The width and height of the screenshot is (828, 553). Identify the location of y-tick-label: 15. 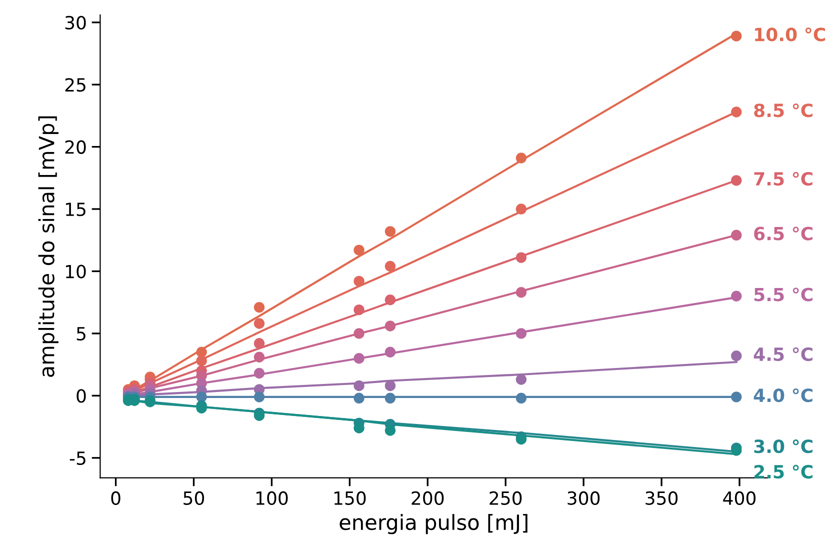
(76, 209).